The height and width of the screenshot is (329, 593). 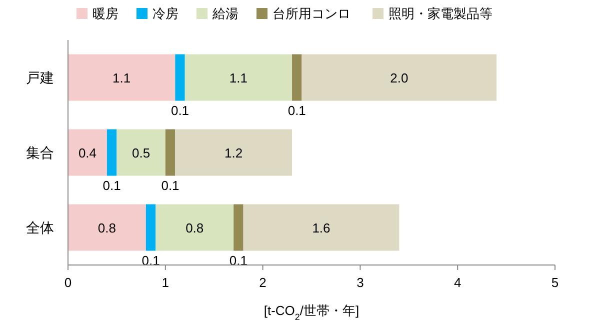 I want to click on data-label: 1.2, so click(x=233, y=153).